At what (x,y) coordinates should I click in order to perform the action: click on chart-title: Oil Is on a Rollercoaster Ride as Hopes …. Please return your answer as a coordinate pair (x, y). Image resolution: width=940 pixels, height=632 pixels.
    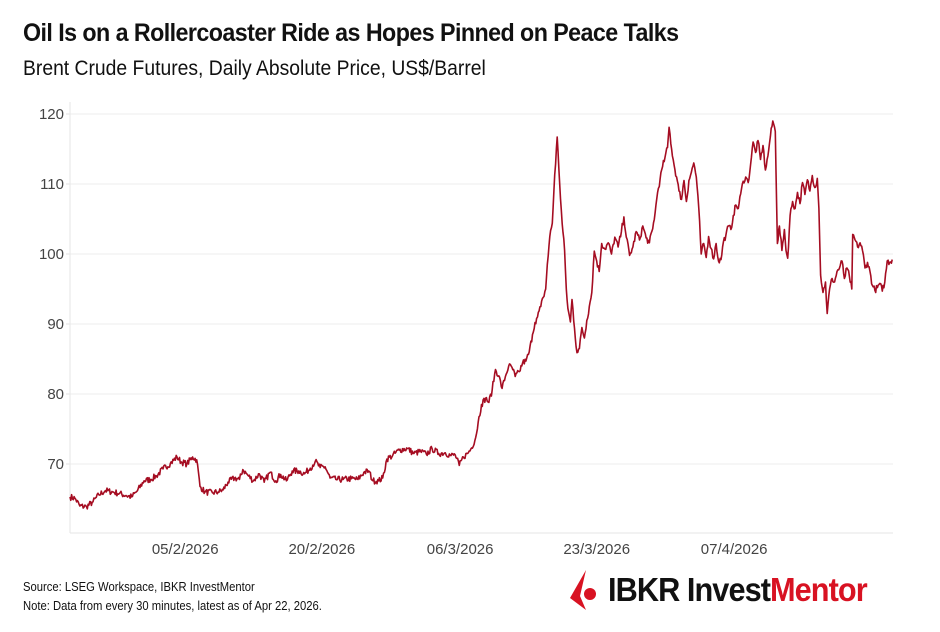
    Looking at the image, I should click on (351, 33).